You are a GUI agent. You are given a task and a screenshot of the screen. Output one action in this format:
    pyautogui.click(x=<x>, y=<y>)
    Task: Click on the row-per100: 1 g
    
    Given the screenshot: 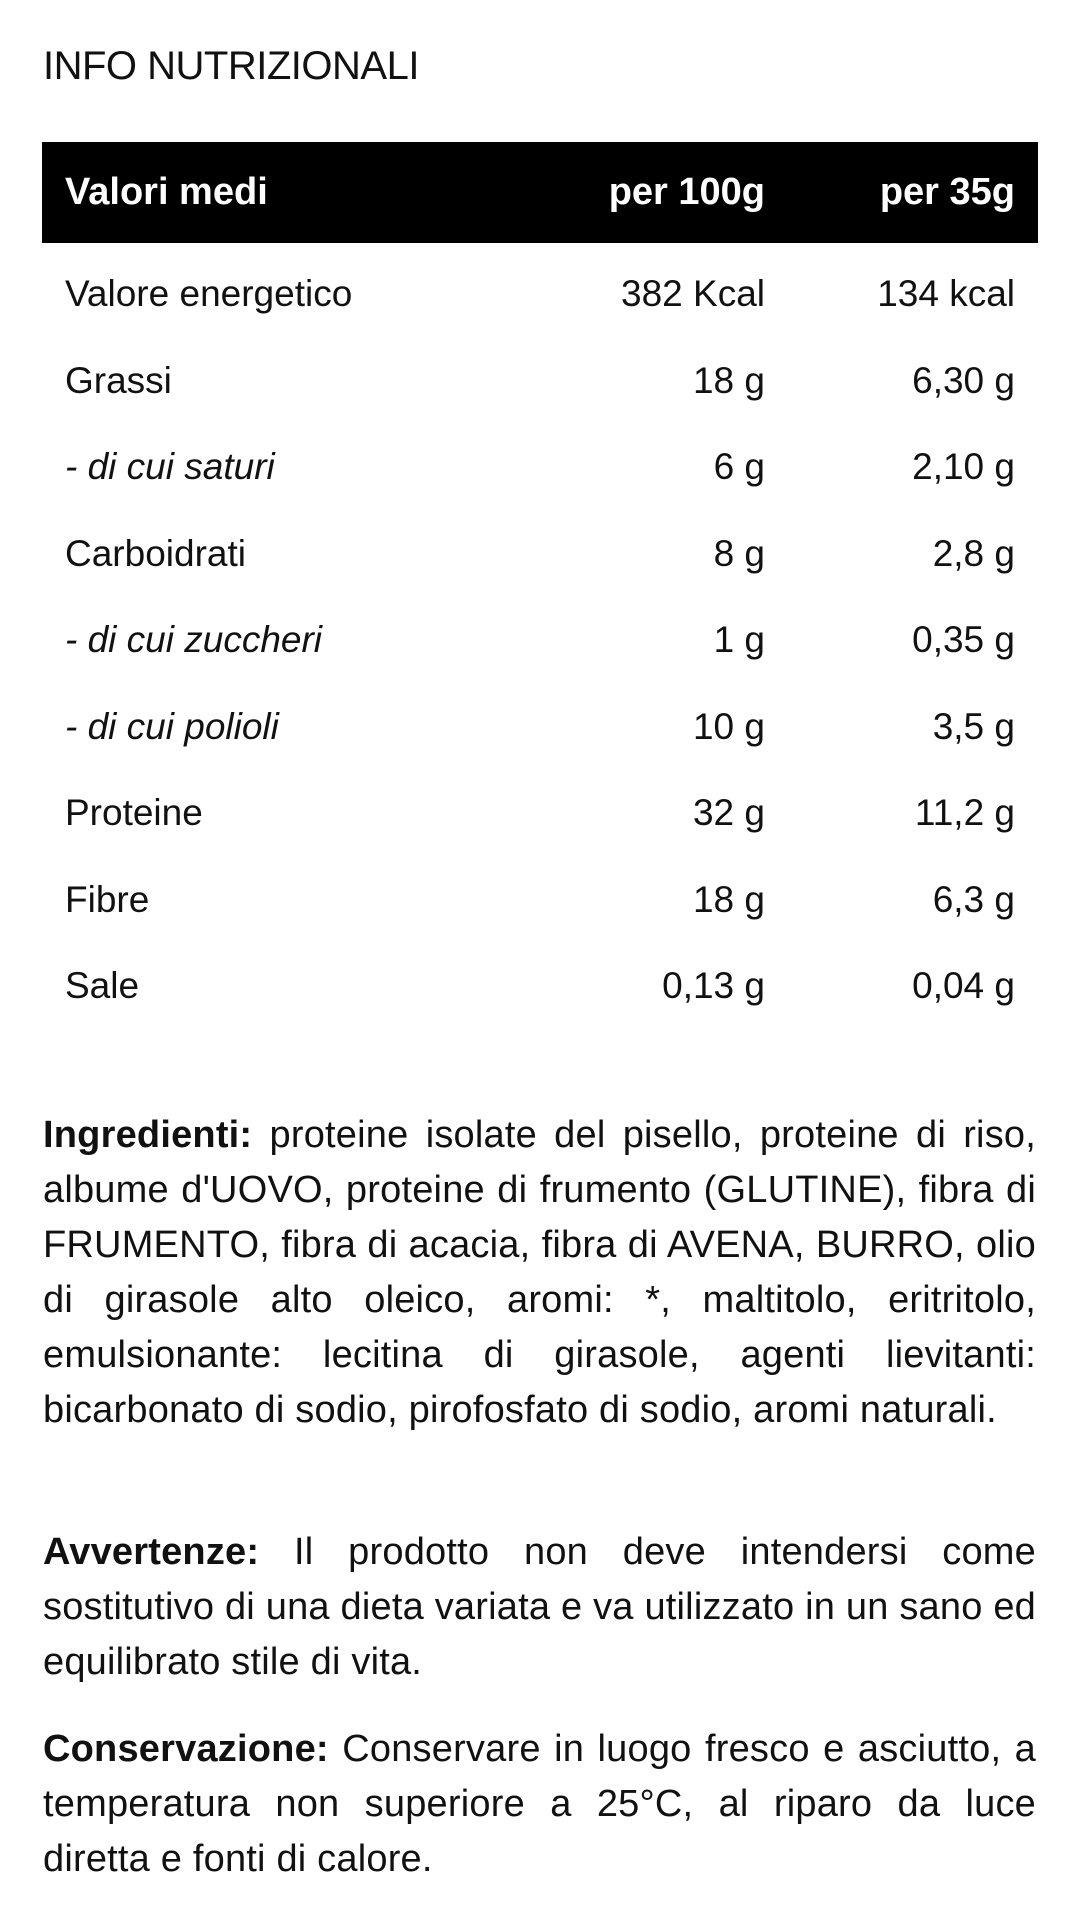 What is the action you would take?
    pyautogui.click(x=739, y=640)
    